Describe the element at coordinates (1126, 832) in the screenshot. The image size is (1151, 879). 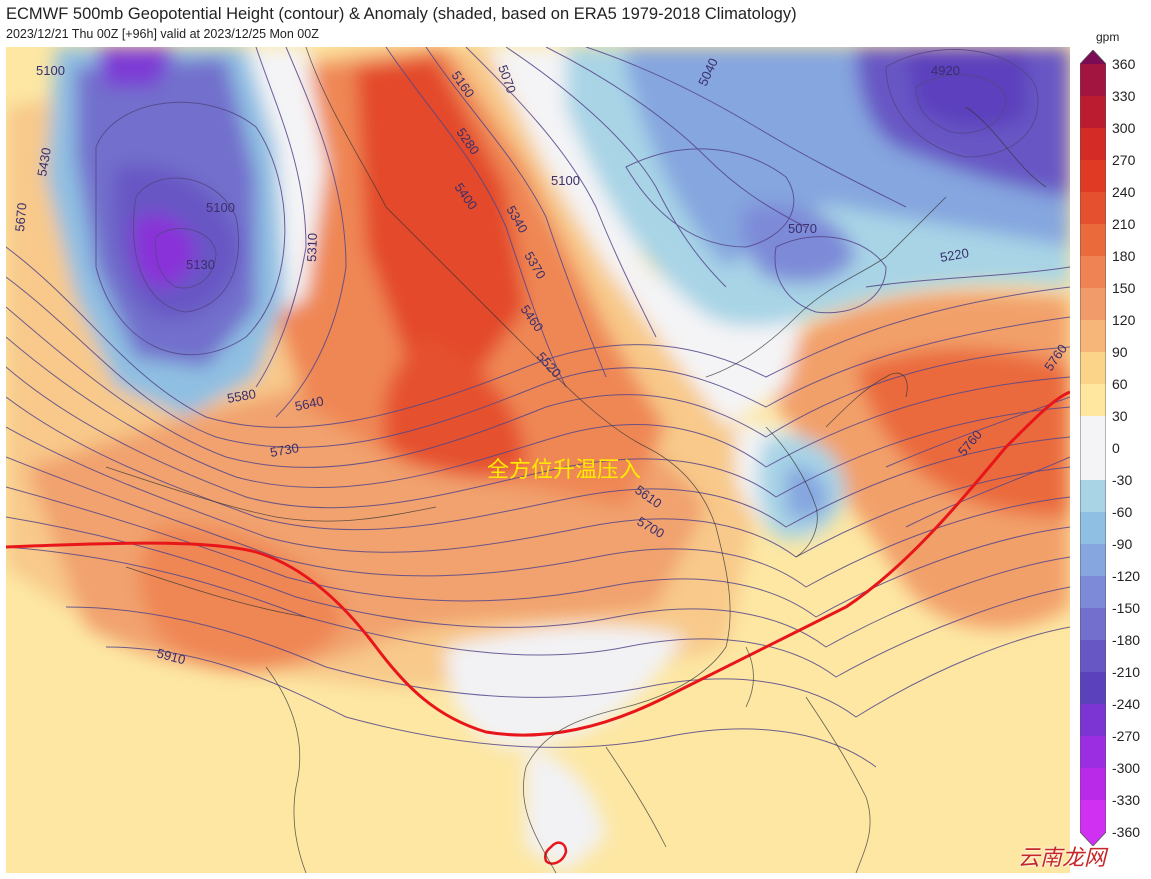
I see `colorbar-tick-label: -360` at that location.